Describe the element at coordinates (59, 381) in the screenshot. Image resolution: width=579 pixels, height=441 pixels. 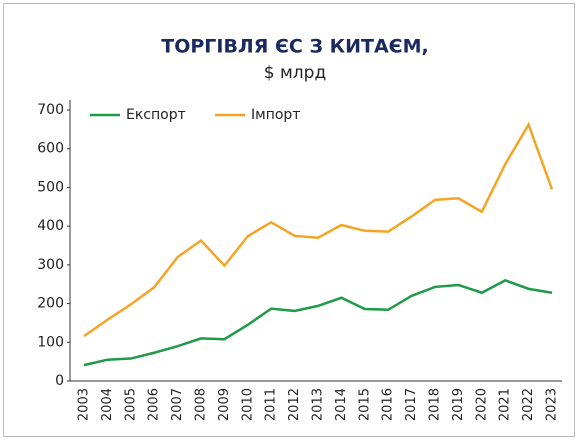
I see `y-tick-label: 0` at that location.